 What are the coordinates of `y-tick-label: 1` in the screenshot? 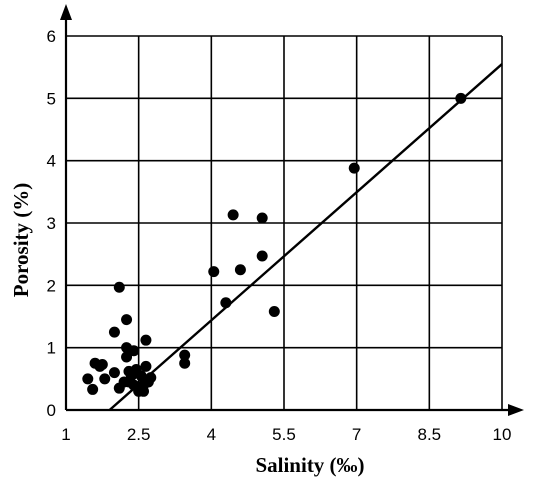 It's located at (51, 348).